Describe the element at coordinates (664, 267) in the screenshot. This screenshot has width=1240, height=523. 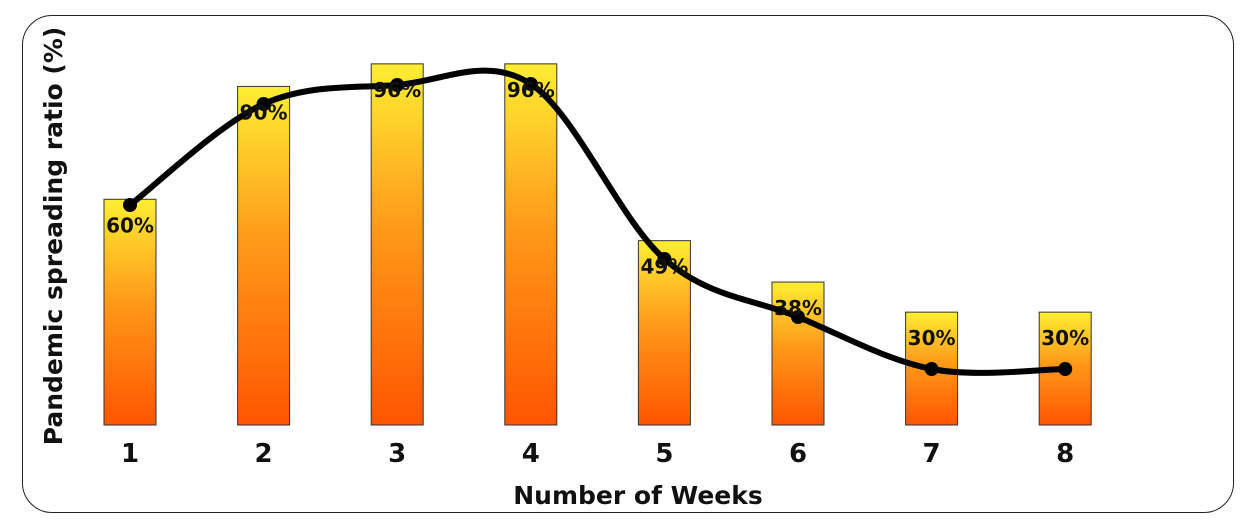
I see `data-label: 49%` at that location.